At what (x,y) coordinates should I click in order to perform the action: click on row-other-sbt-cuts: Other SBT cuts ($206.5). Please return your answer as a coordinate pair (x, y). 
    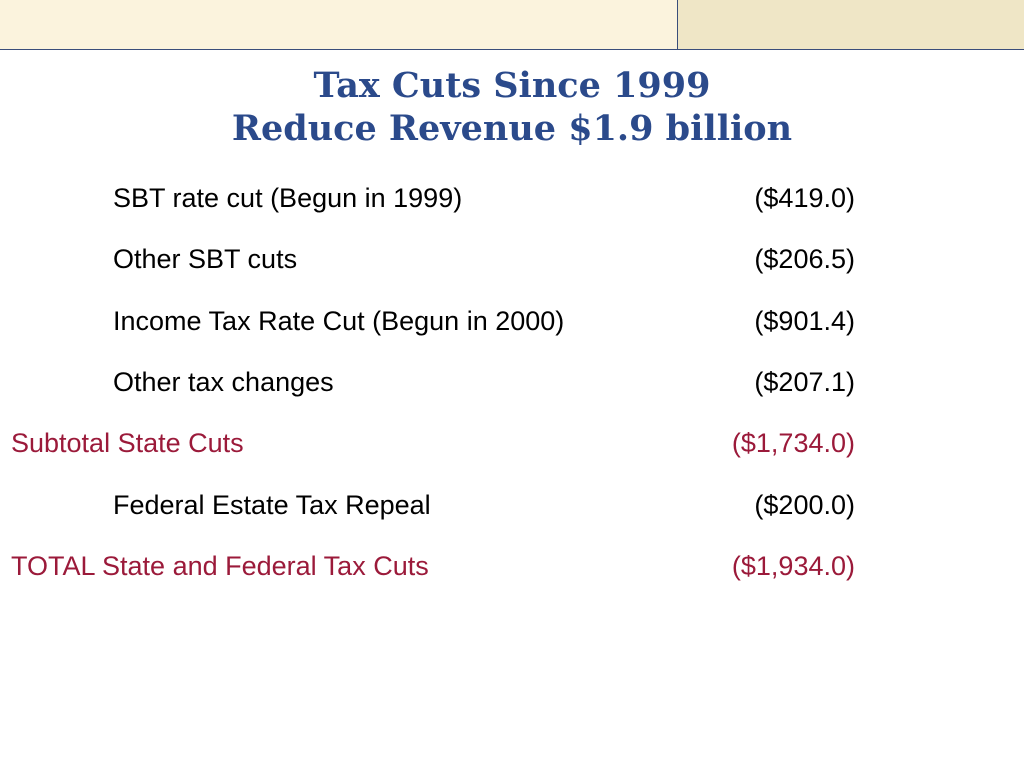
    Looking at the image, I should click on (512, 259).